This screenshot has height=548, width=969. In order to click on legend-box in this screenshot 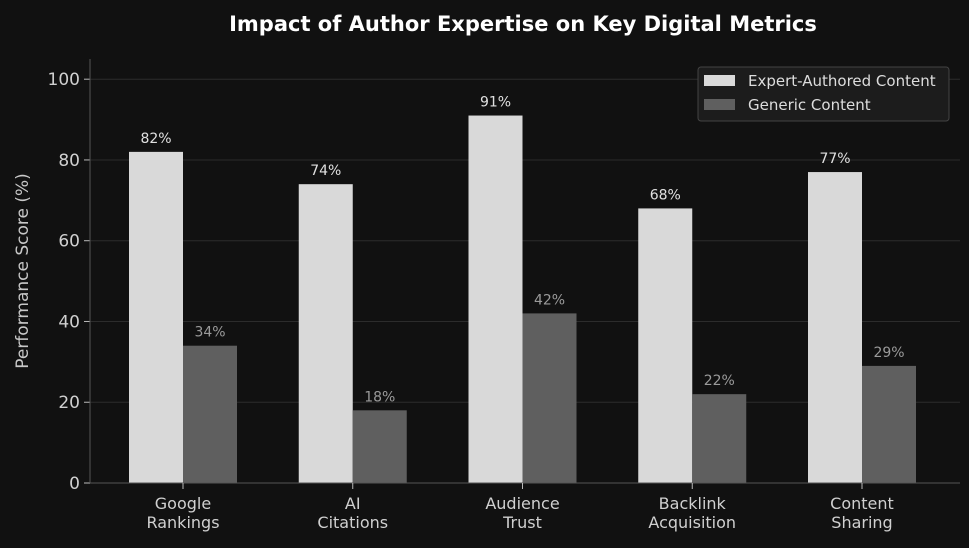, I will do `click(823, 94)`.